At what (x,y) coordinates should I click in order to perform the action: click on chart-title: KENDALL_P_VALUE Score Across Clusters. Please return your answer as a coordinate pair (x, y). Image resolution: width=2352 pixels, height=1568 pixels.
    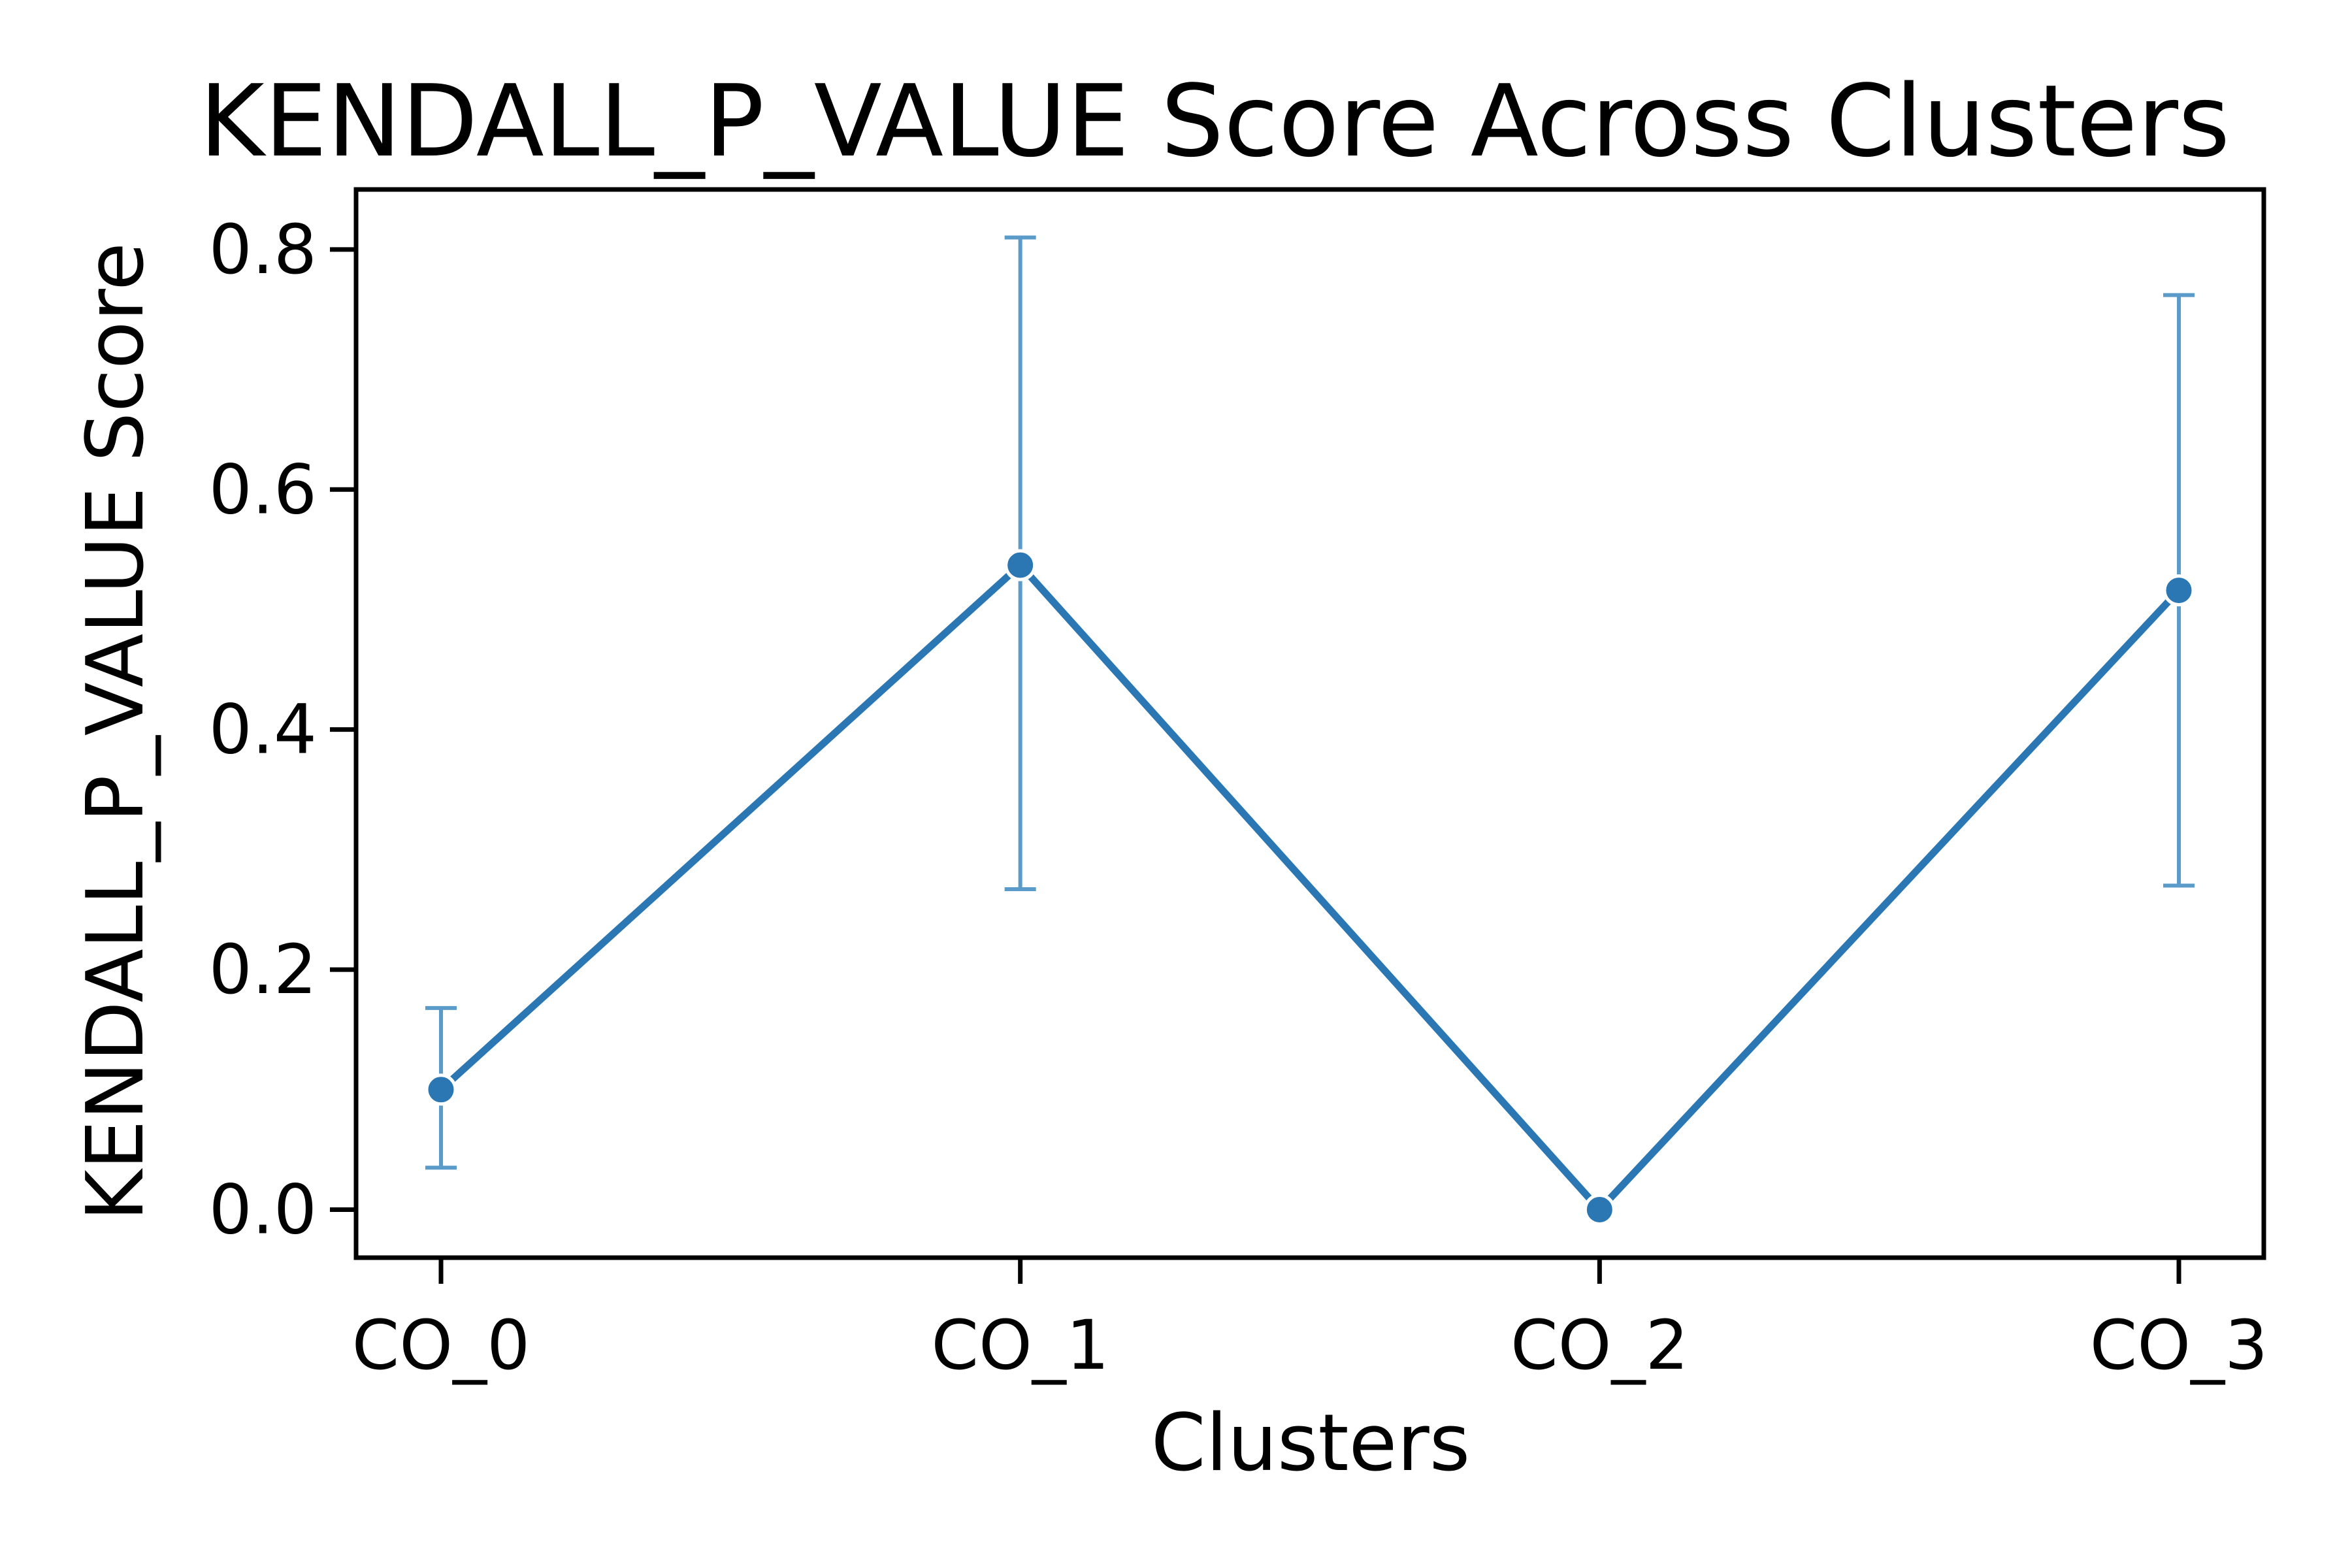
    Looking at the image, I should click on (1214, 121).